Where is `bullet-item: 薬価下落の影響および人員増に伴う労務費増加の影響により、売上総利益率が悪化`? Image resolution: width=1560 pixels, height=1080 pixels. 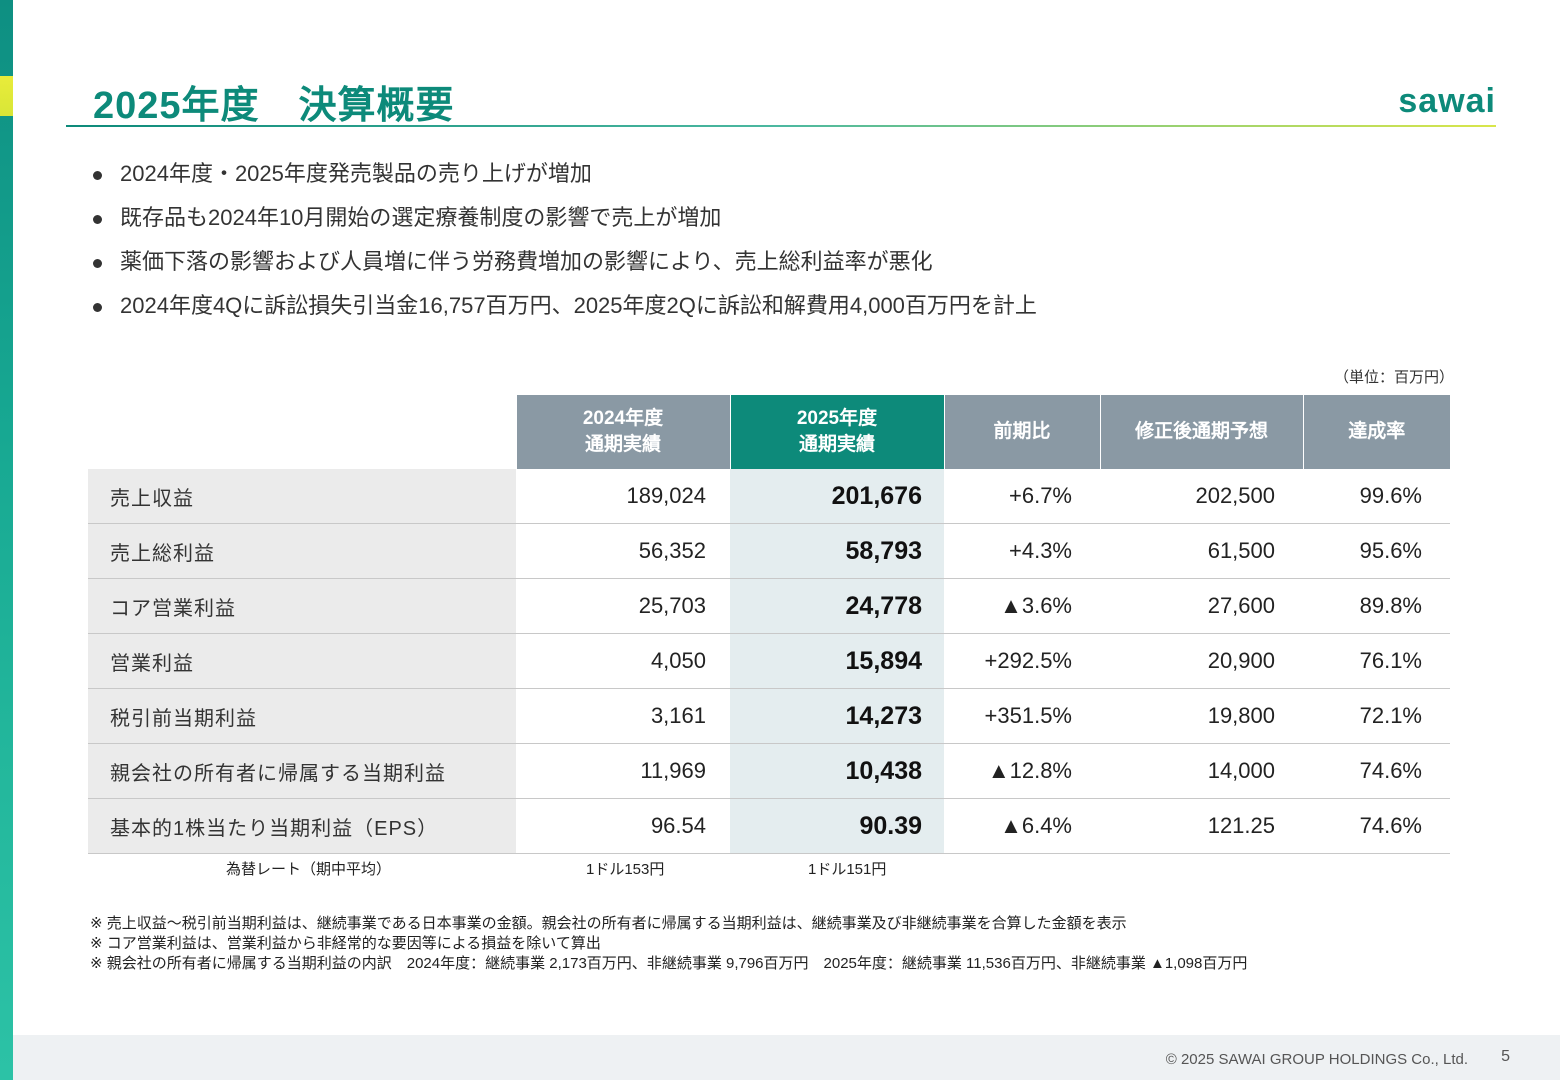 bullet-item: 薬価下落の影響および人員増に伴う労務費増加の影響により、売上総利益率が悪化 is located at coordinates (565, 262).